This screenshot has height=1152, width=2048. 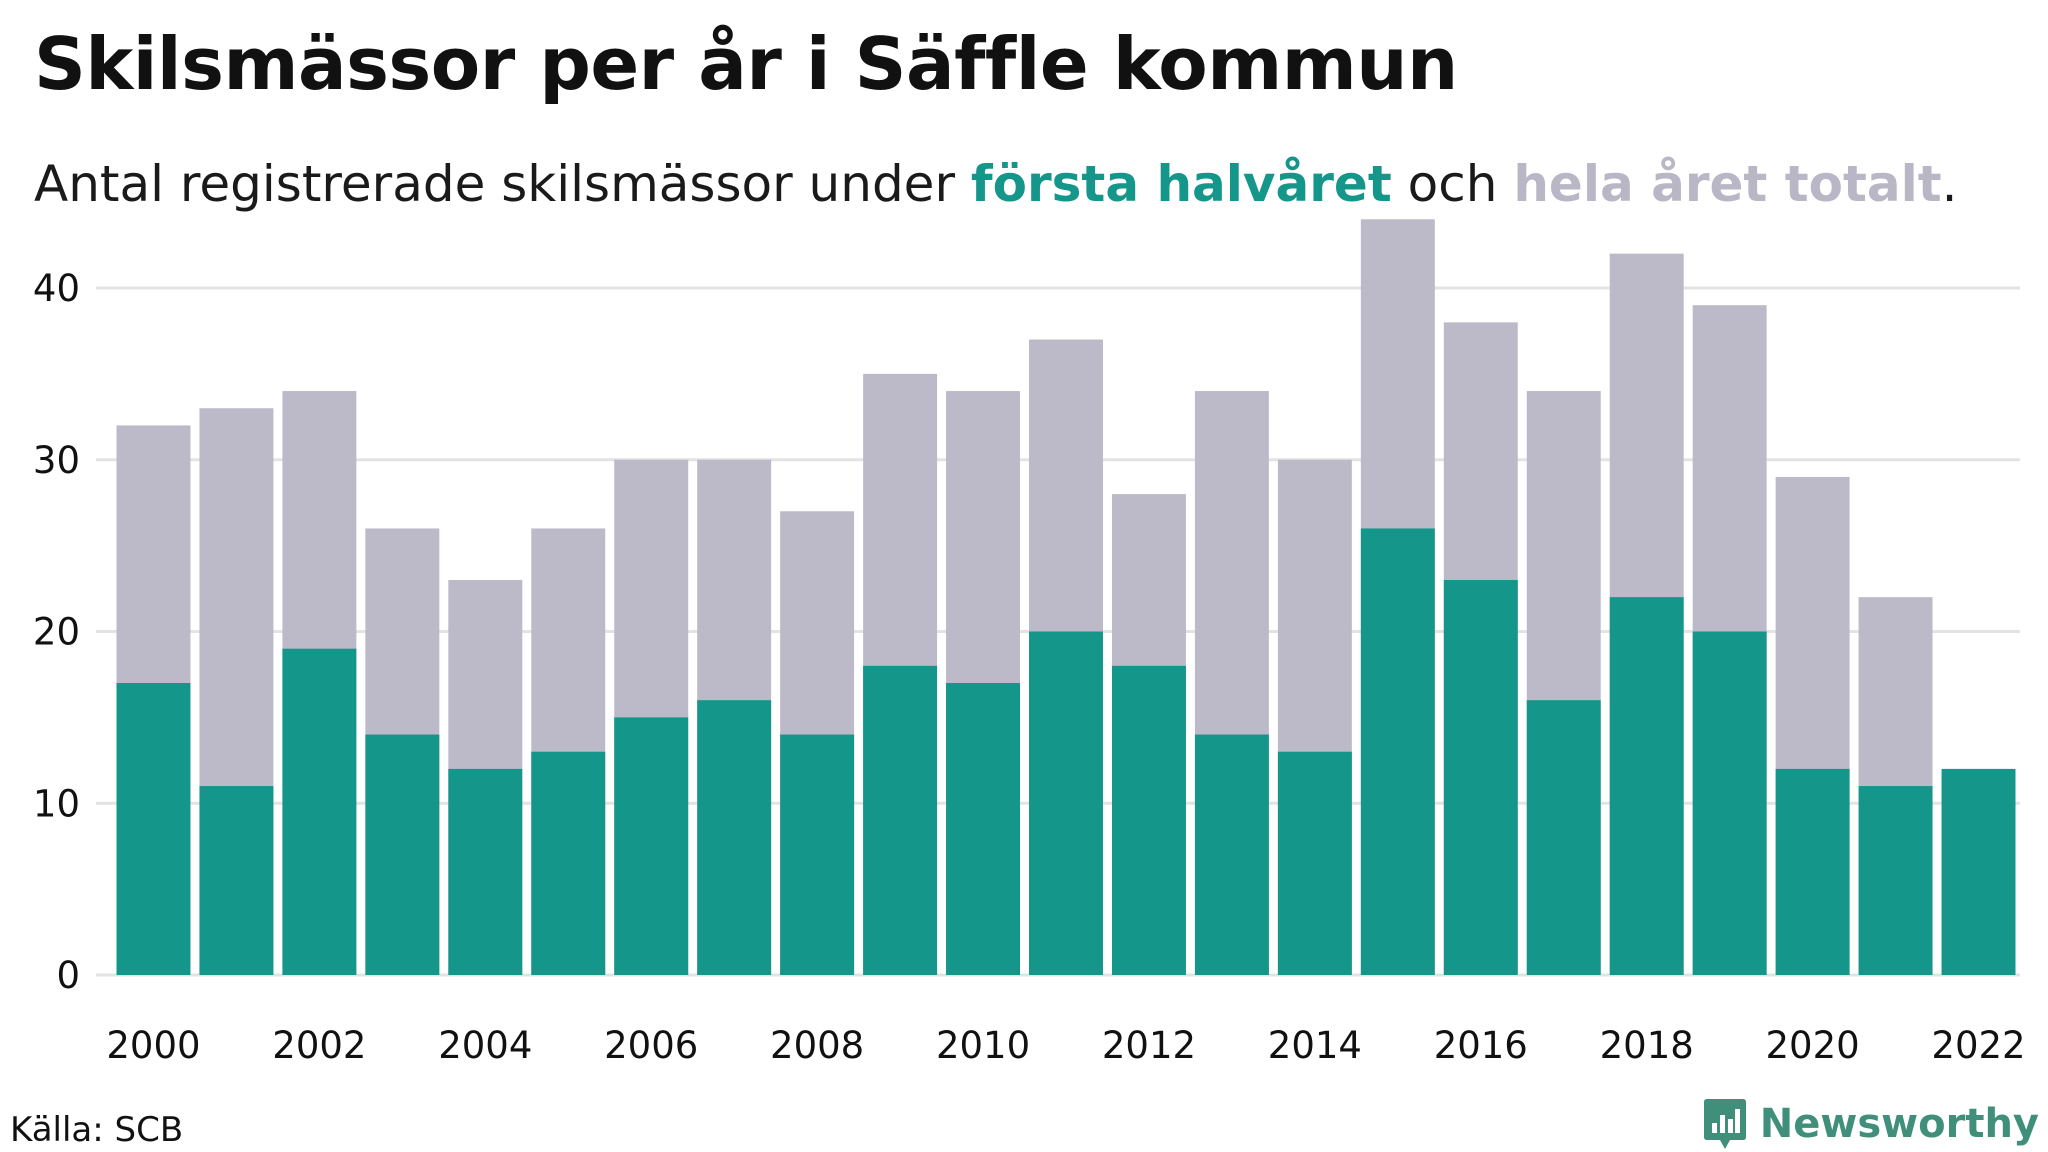 What do you see at coordinates (568, 863) in the screenshot?
I see `bar-first-half-2005` at bounding box center [568, 863].